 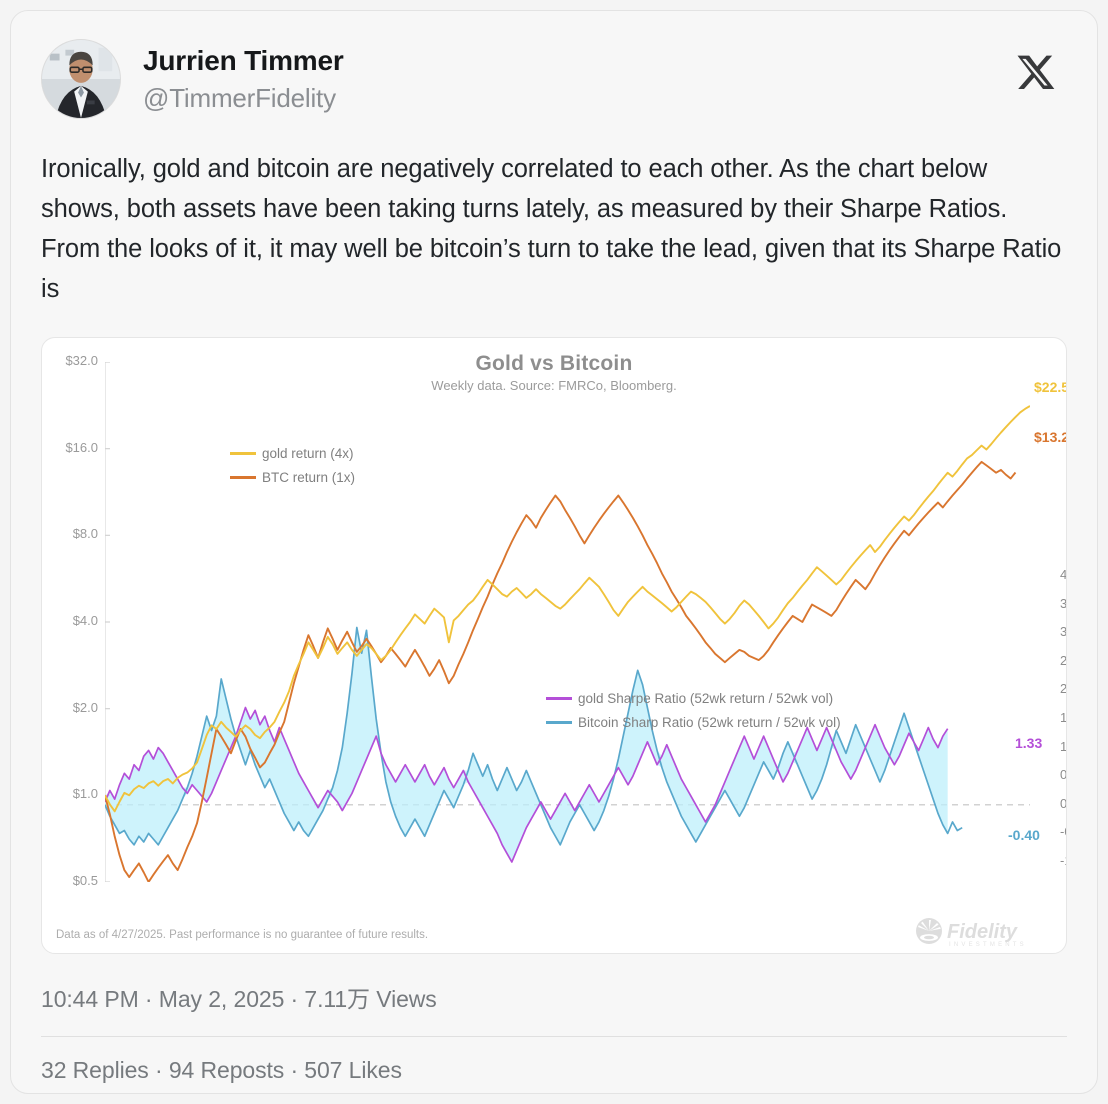 What do you see at coordinates (554, 1036) in the screenshot?
I see `footer-divider` at bounding box center [554, 1036].